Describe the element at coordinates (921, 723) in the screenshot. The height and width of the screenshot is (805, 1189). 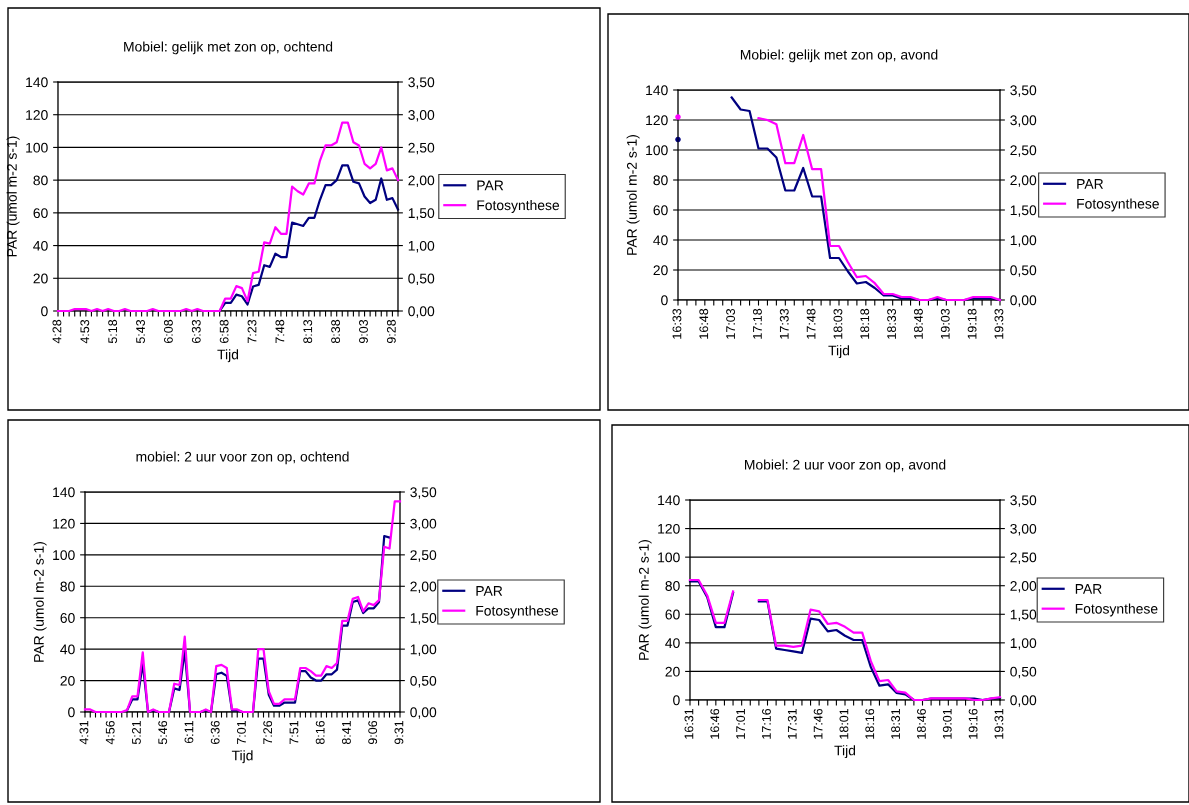
I see `x-tick-label: 18:46` at that location.